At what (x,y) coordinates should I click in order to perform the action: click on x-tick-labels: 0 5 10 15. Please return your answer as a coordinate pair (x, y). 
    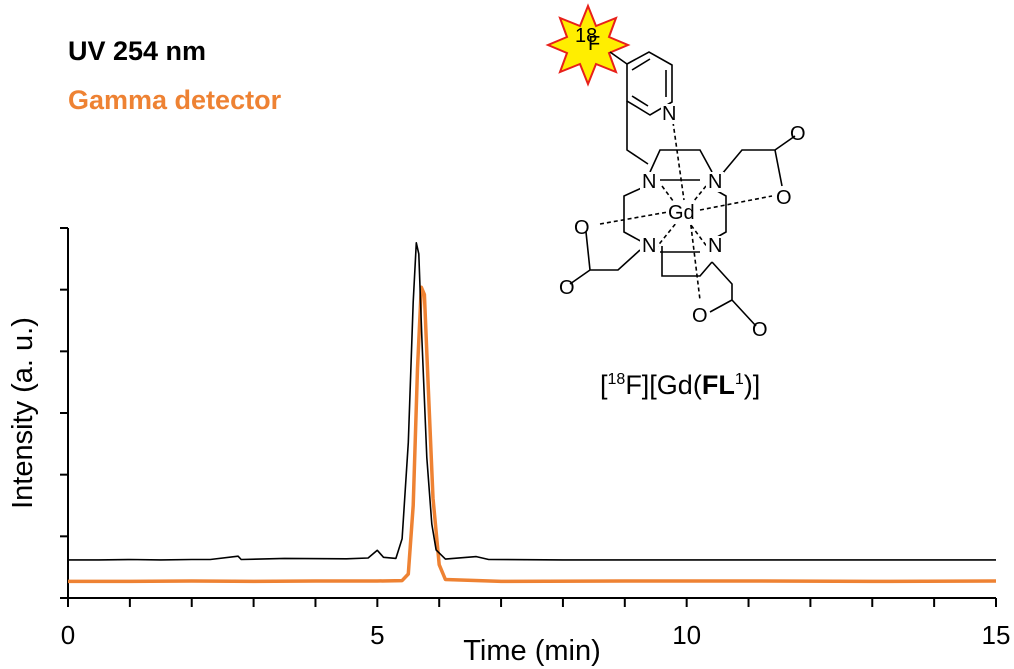
    Looking at the image, I should click on (536, 635).